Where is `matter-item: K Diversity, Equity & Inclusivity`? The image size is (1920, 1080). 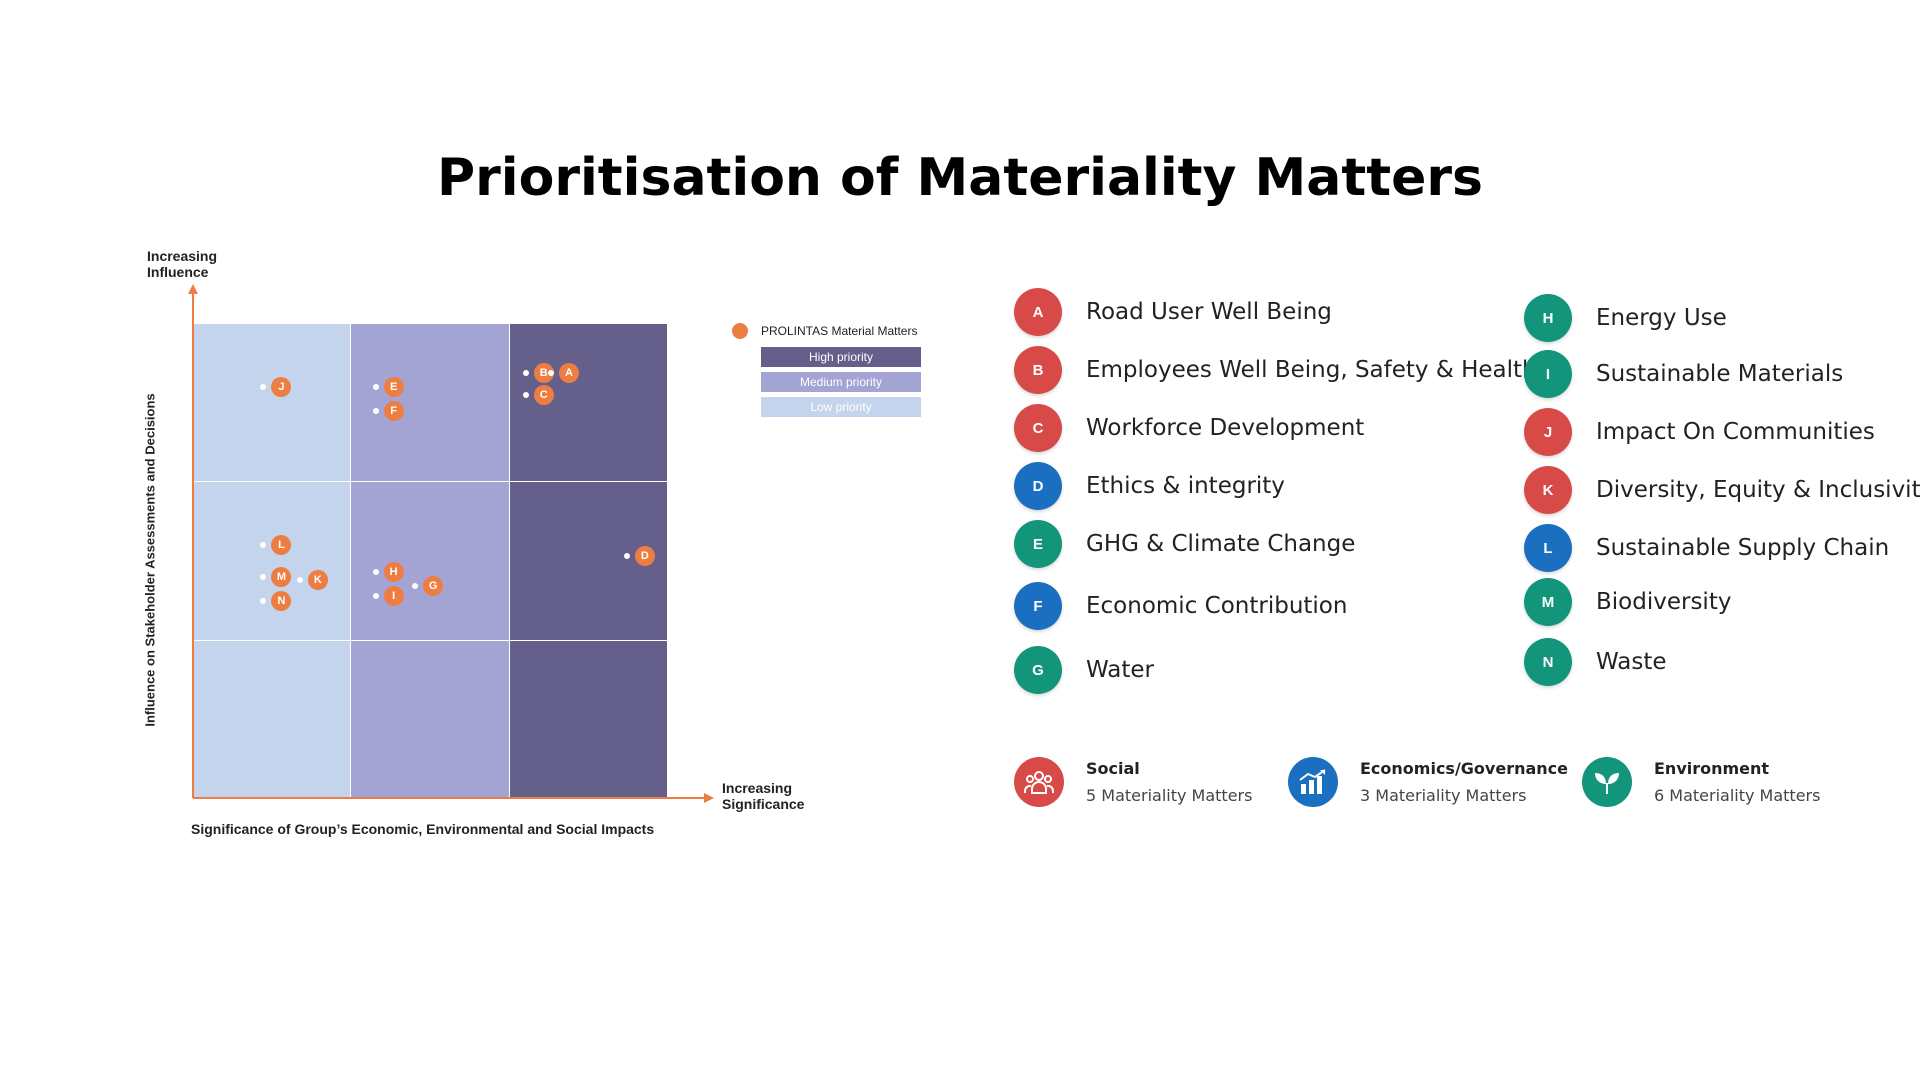
matter-item: K Diversity, Equity & Inclusivity is located at coordinates (1722, 490).